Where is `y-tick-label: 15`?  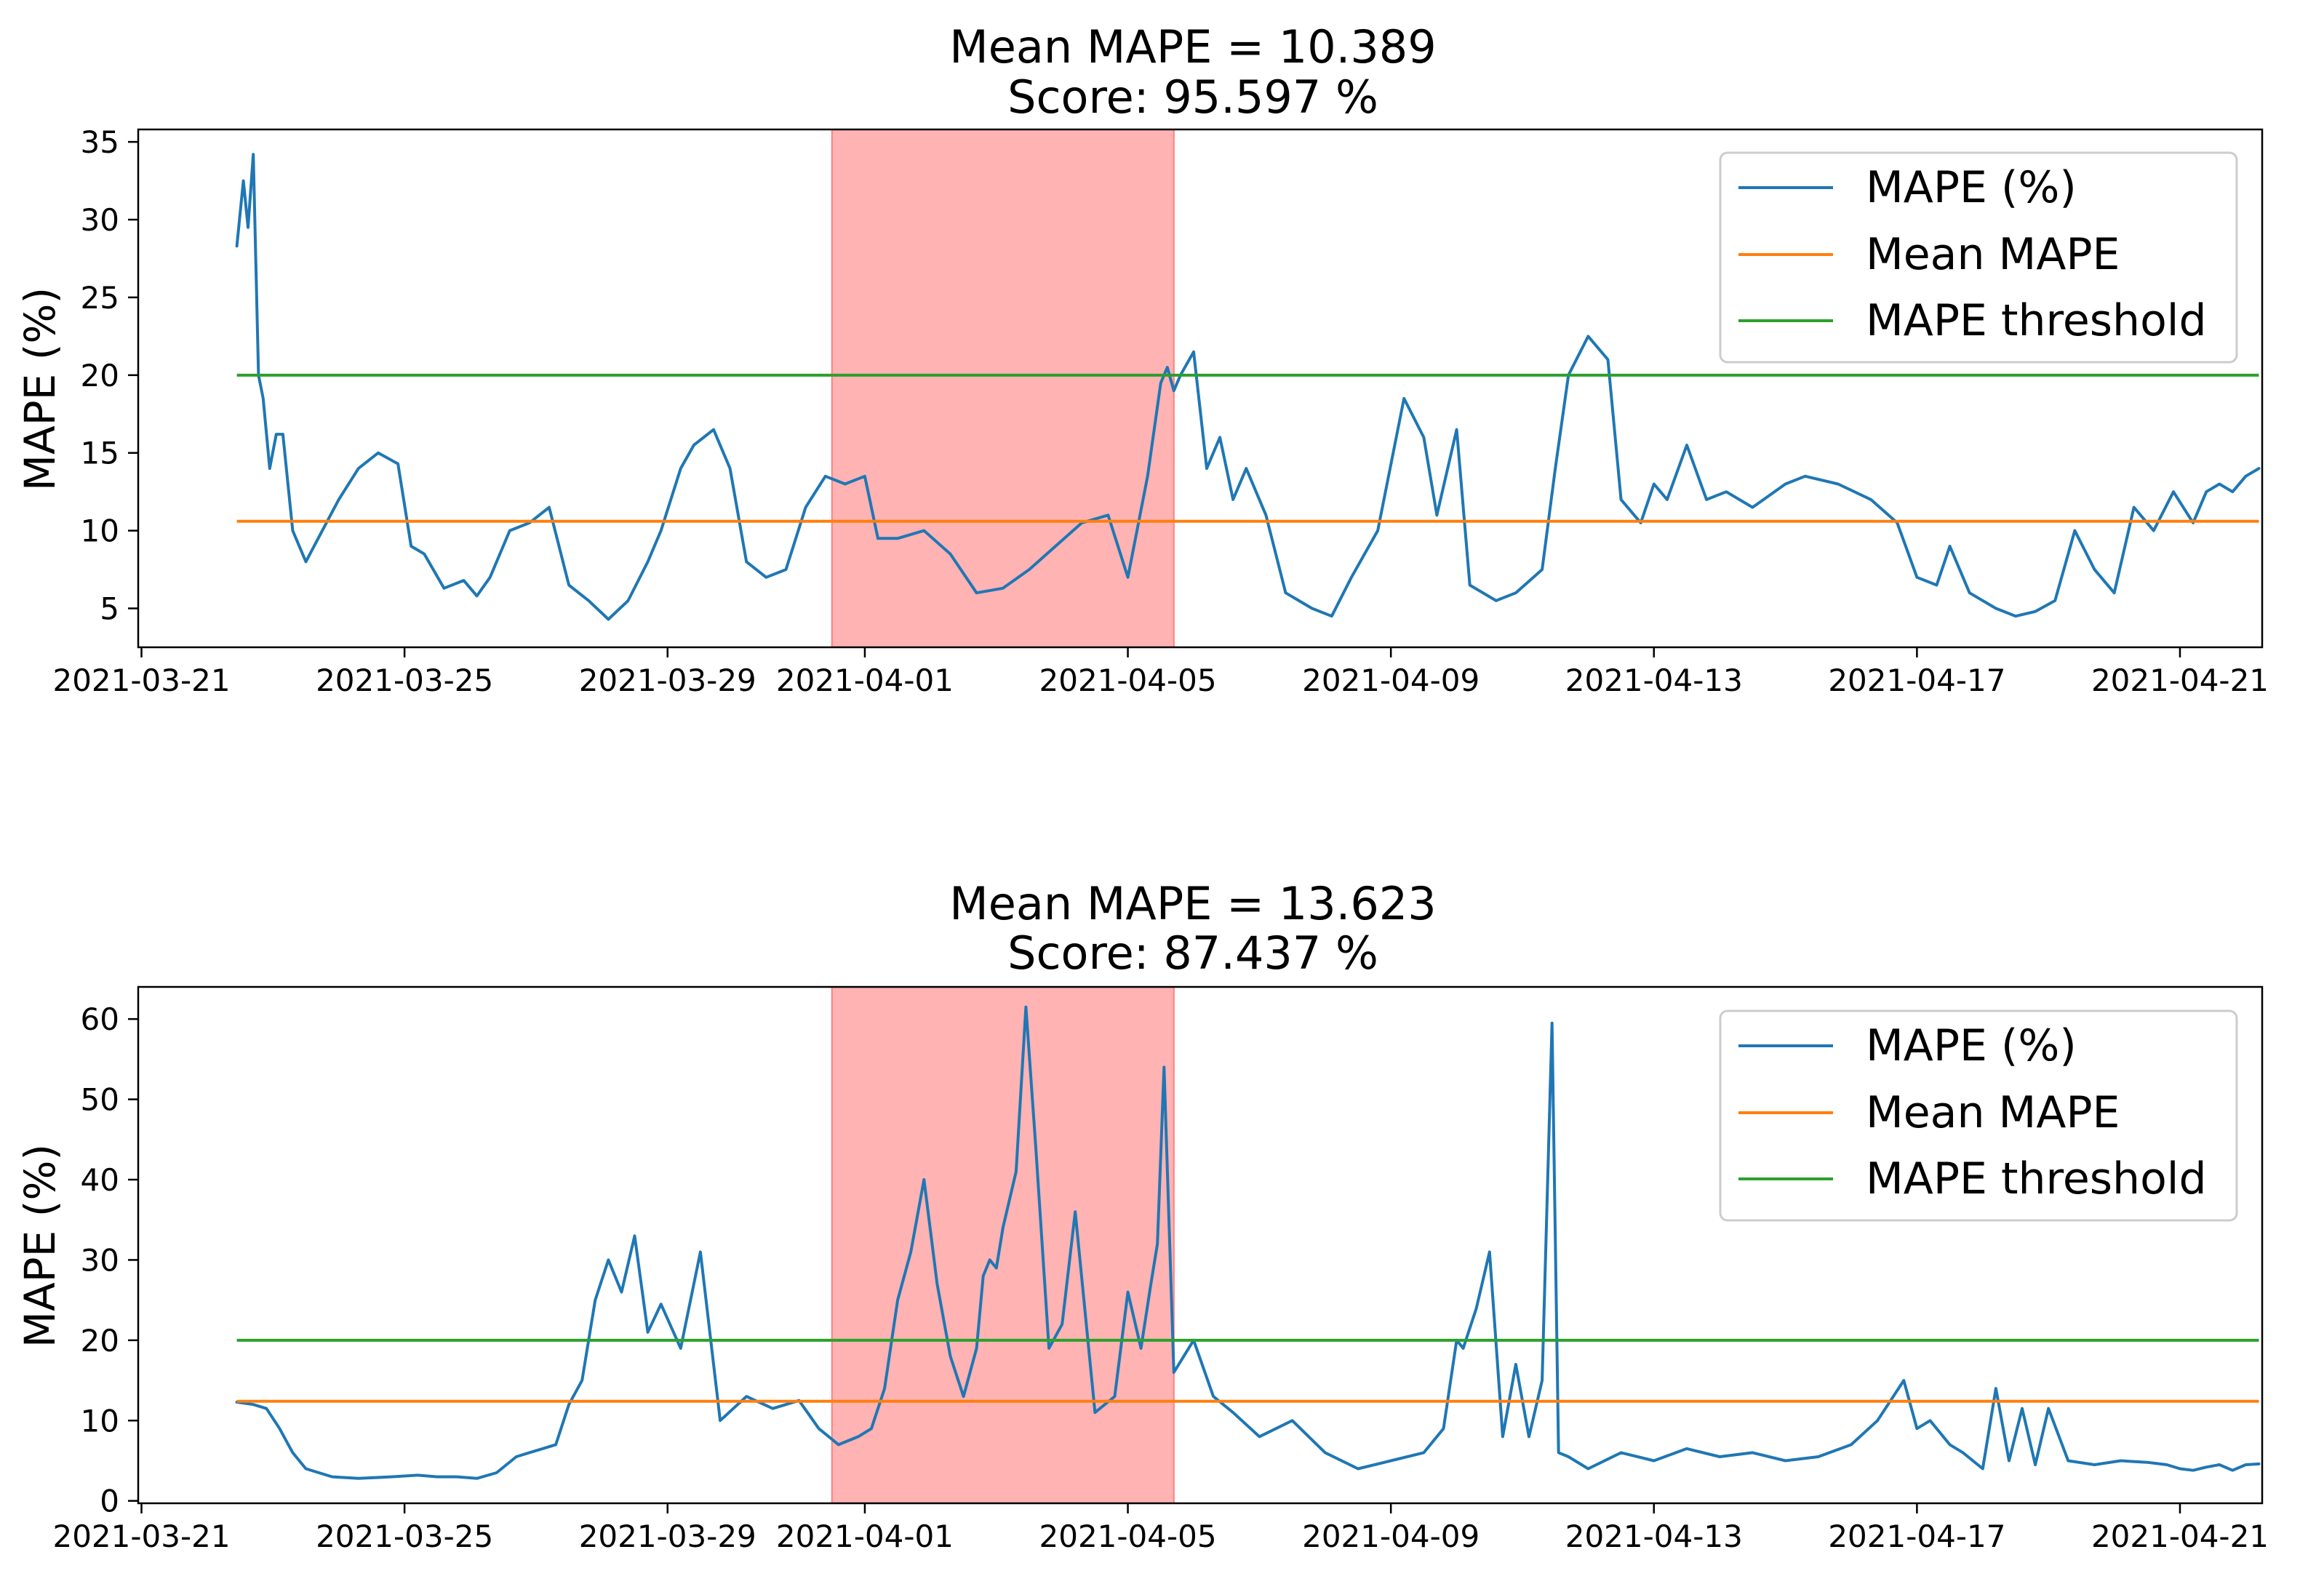 y-tick-label: 15 is located at coordinates (100, 453).